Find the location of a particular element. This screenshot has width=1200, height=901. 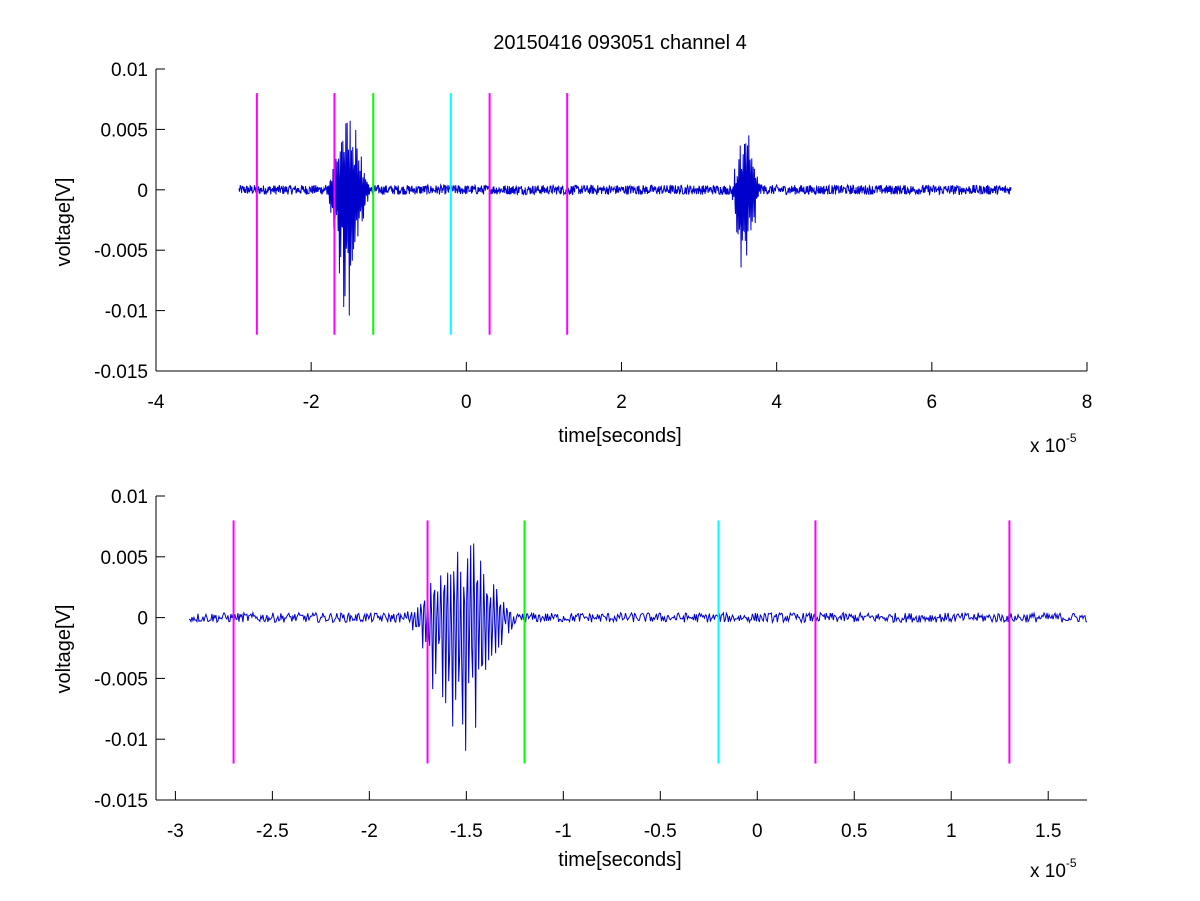

series-line-voltage is located at coordinates (625, 218).